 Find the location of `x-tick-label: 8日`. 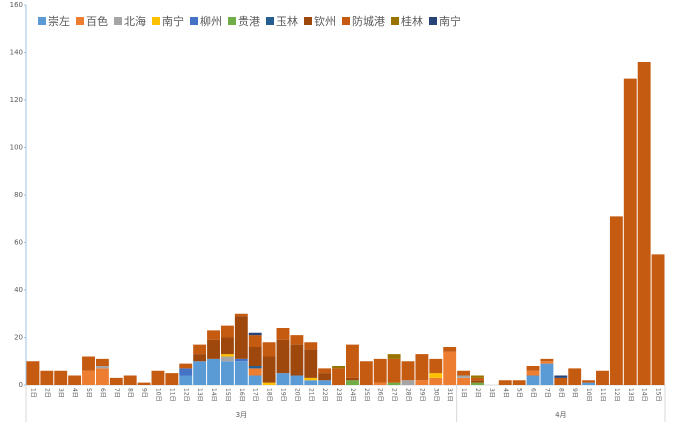

x-tick-label: 8日 is located at coordinates (130, 393).